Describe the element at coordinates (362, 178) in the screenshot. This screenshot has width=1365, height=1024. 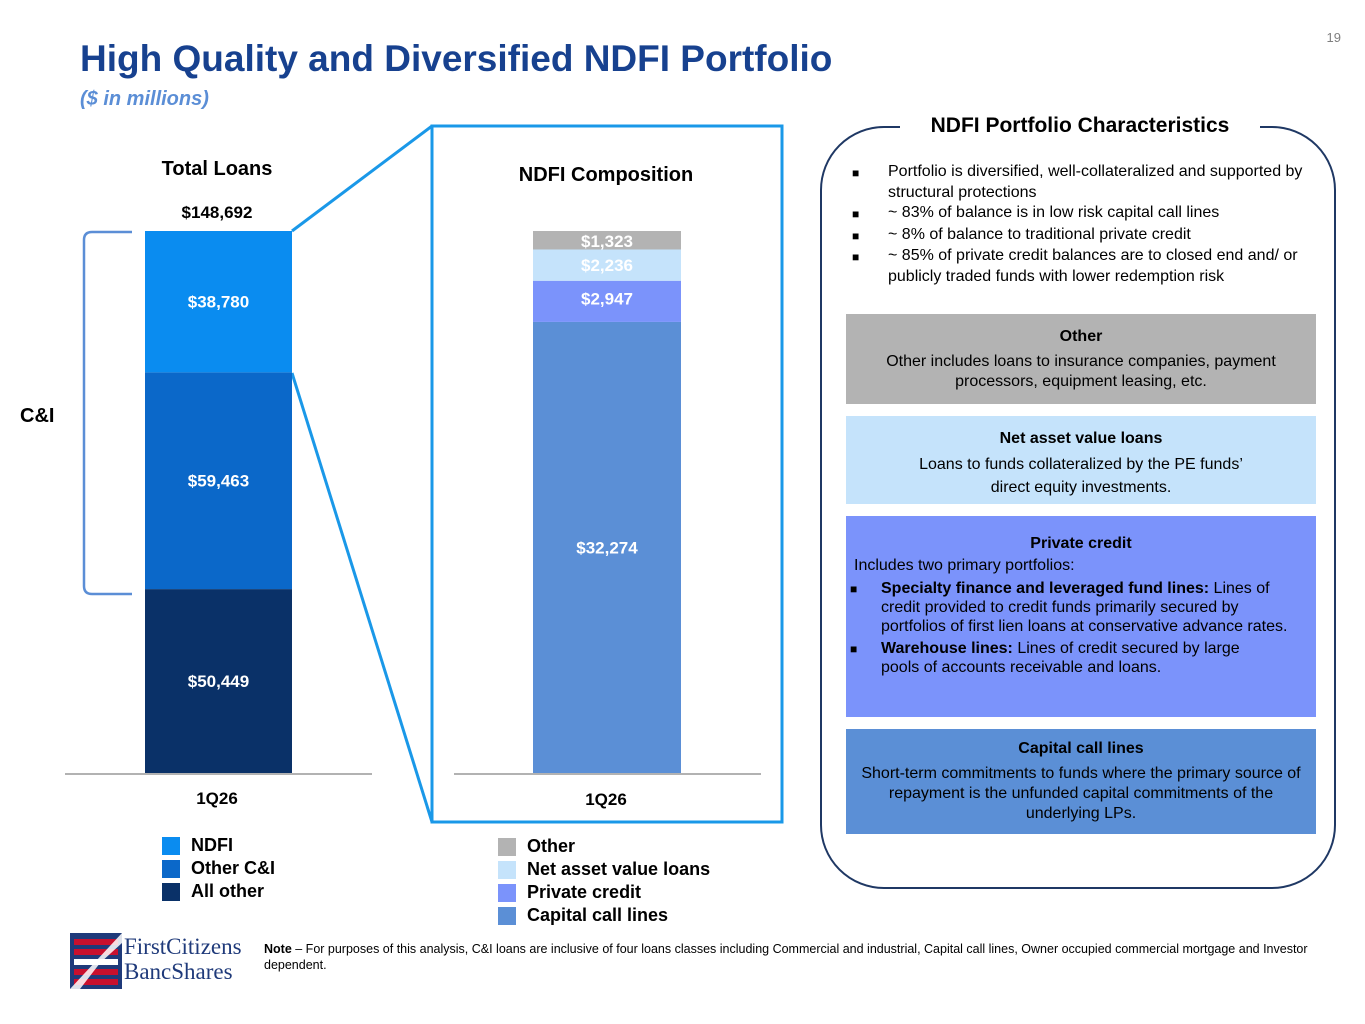
I see `zoom-connector-top` at that location.